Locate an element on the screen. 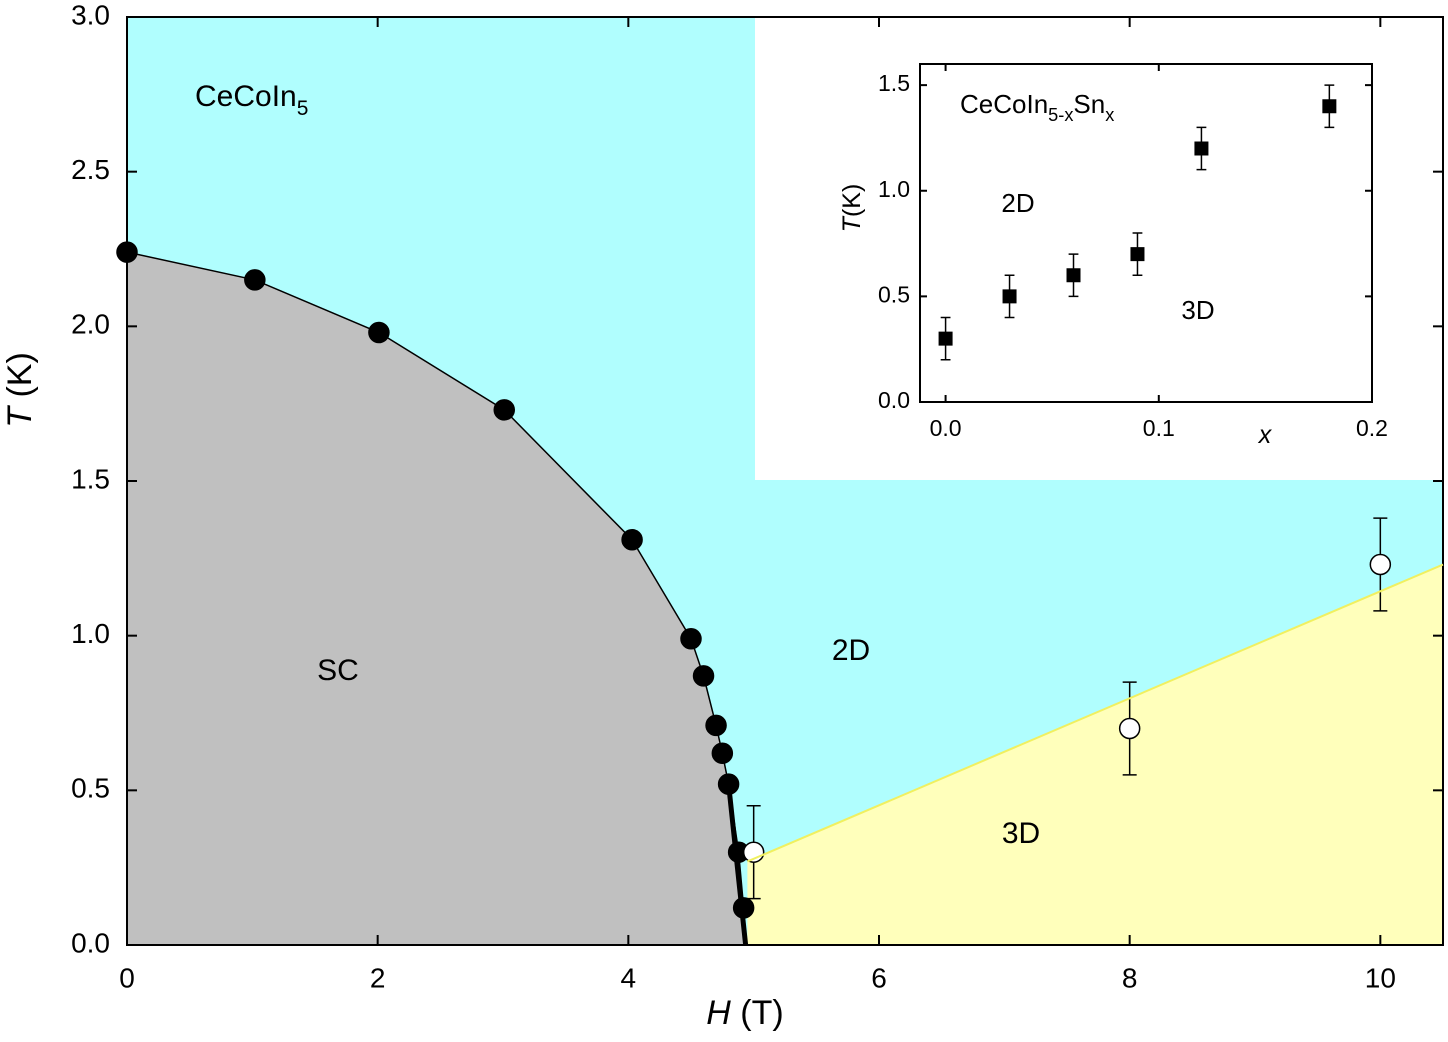 The width and height of the screenshot is (1448, 1042). y-tick-label: 2.0 is located at coordinates (90, 324).